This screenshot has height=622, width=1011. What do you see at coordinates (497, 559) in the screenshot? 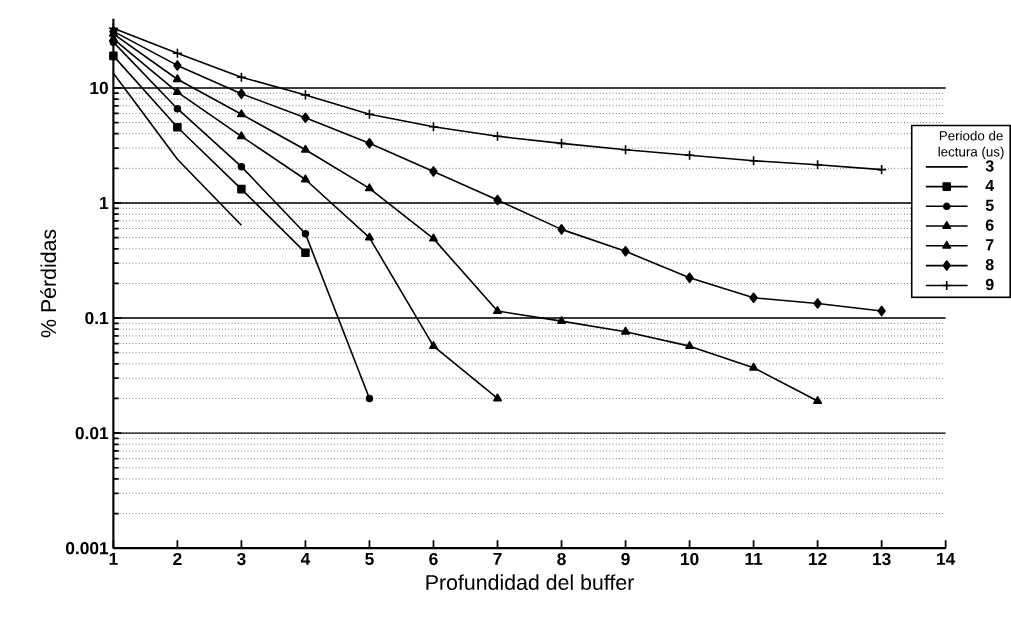
I see `x-tick-label: 7` at bounding box center [497, 559].